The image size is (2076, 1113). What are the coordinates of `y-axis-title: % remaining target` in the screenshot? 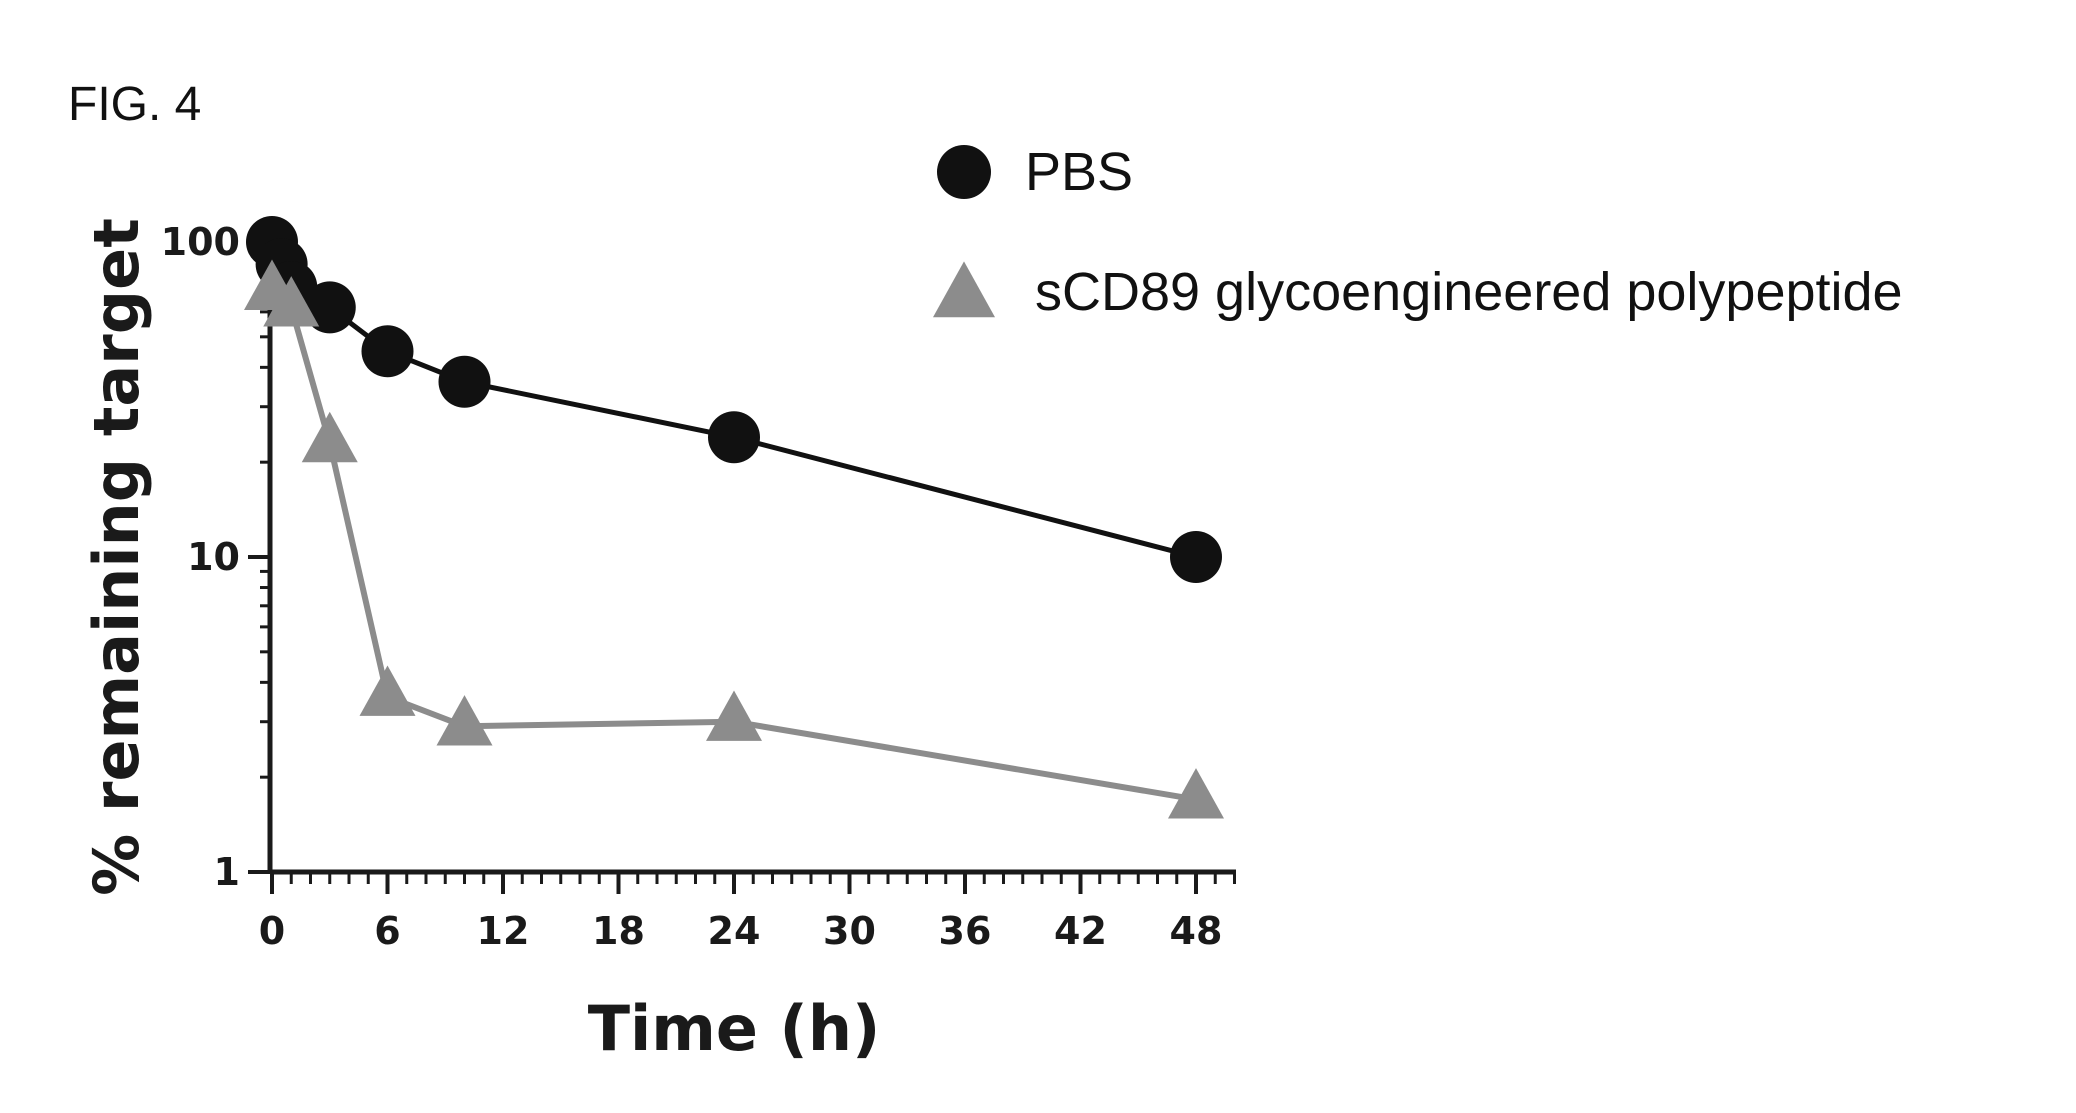 It's located at (116, 557).